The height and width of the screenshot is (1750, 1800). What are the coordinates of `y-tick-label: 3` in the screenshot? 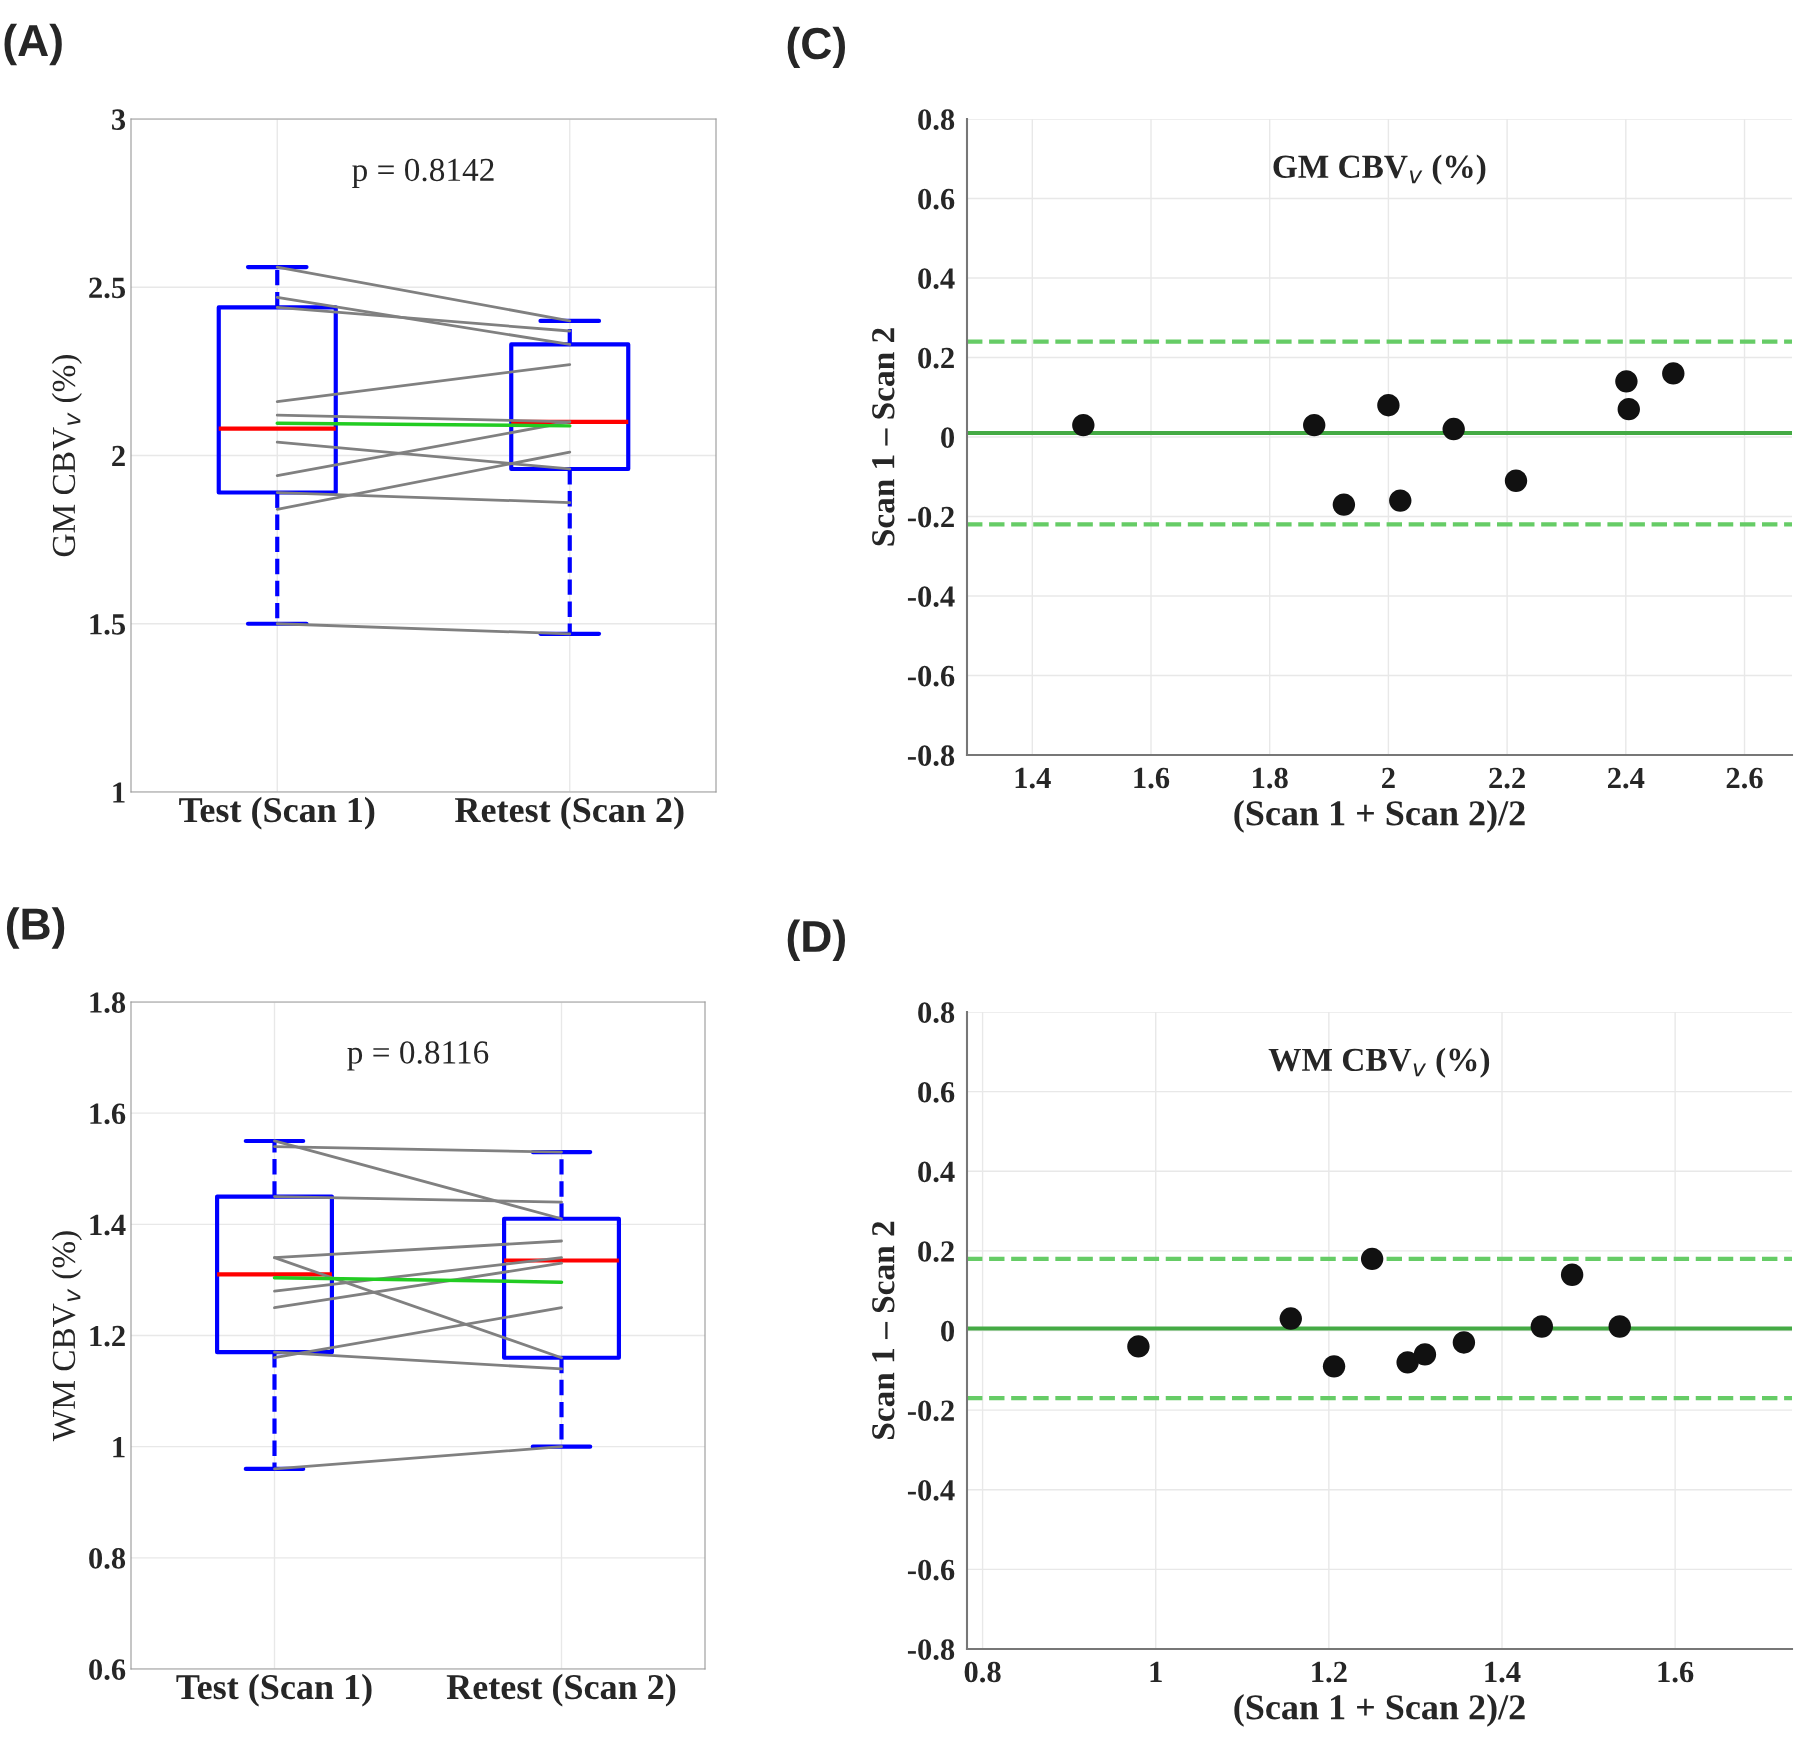 It's located at (119, 119).